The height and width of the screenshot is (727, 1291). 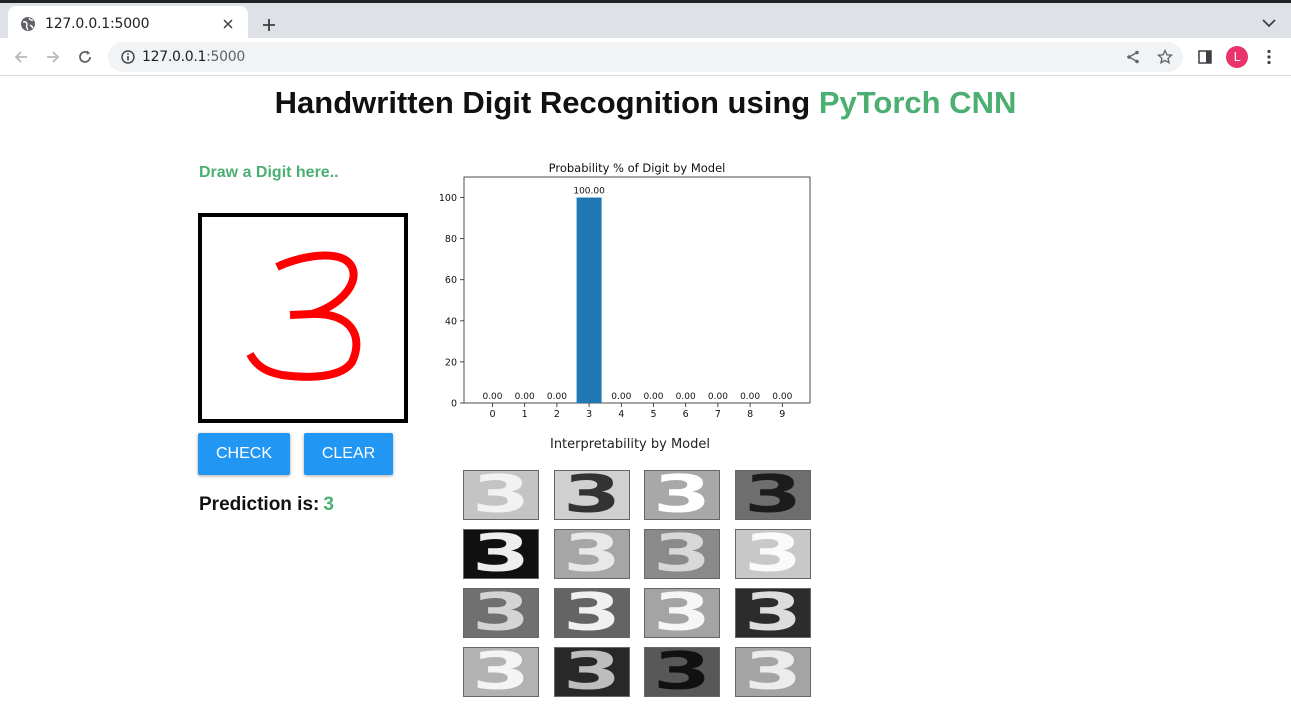 I want to click on browser-tab: 127.0.0.1:5000, so click(x=128, y=23).